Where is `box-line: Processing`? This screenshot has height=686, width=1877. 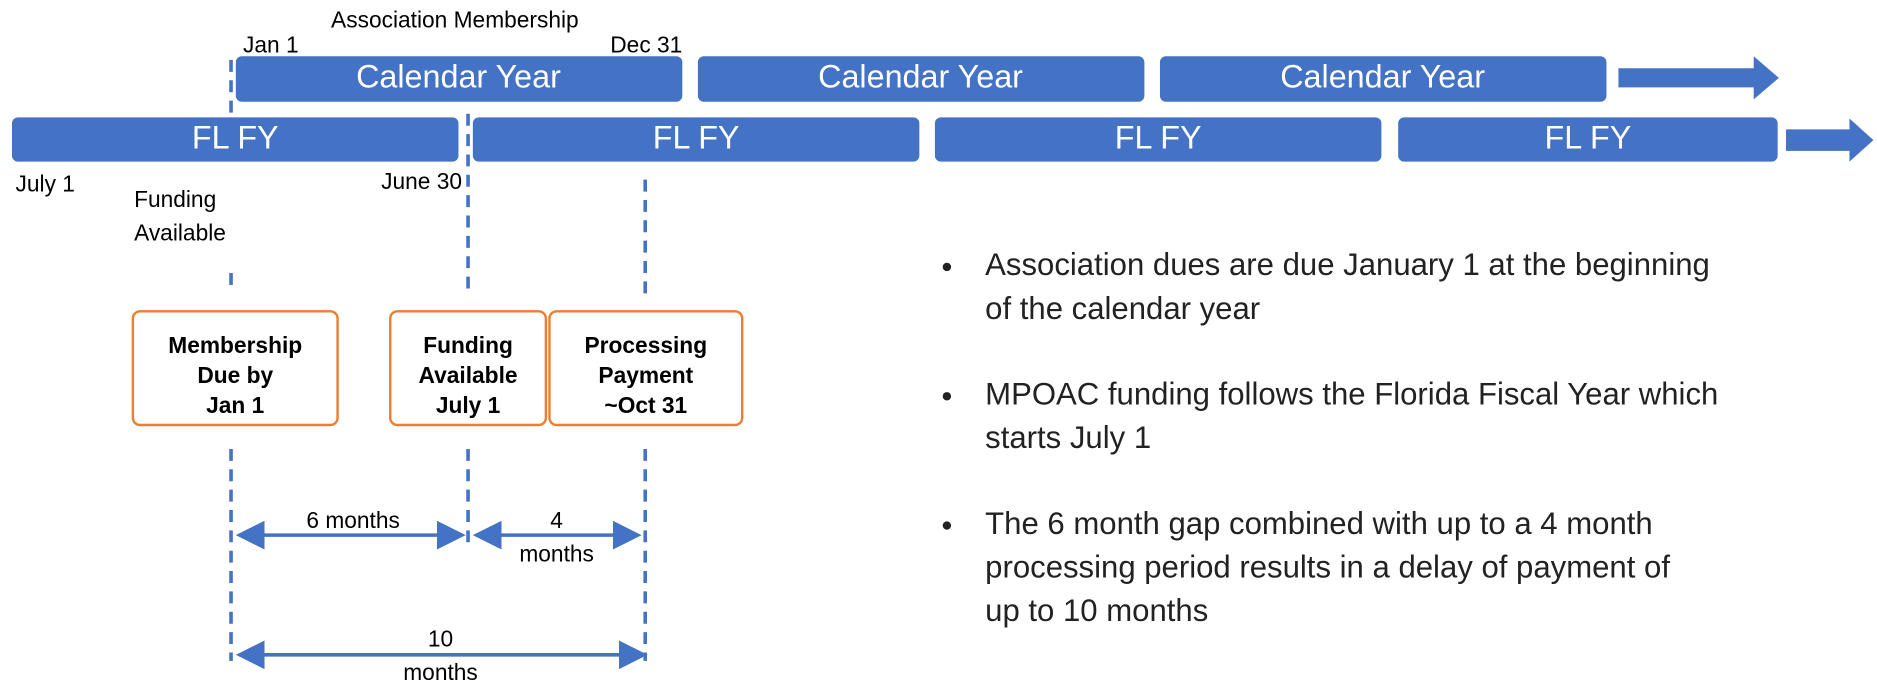
box-line: Processing is located at coordinates (646, 345).